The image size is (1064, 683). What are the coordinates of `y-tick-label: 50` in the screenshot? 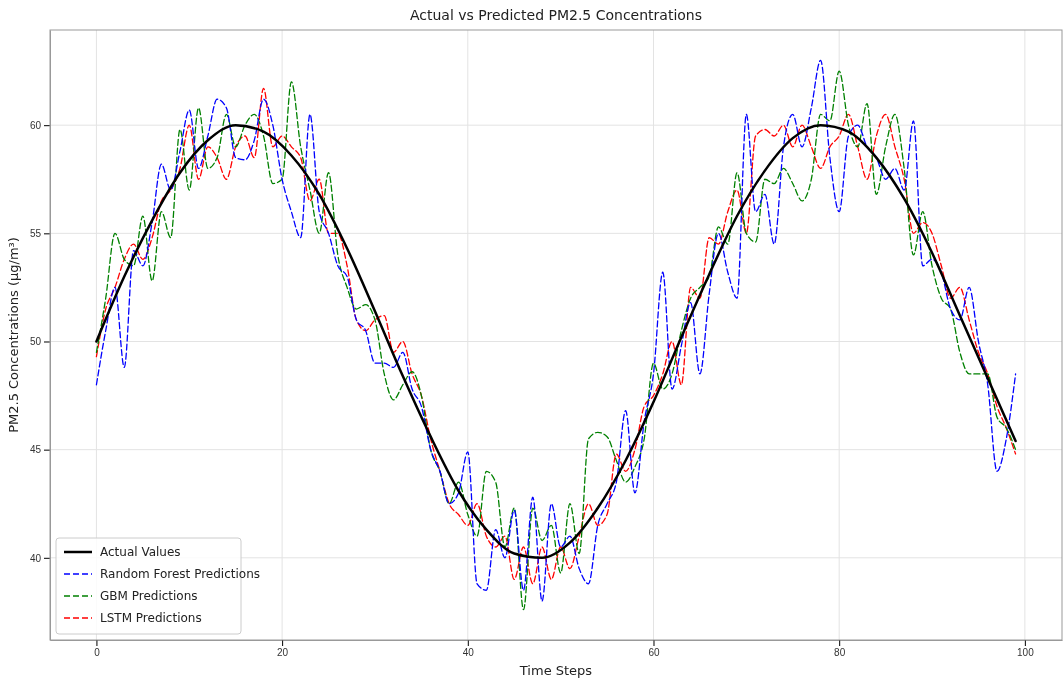 It's located at (35, 342).